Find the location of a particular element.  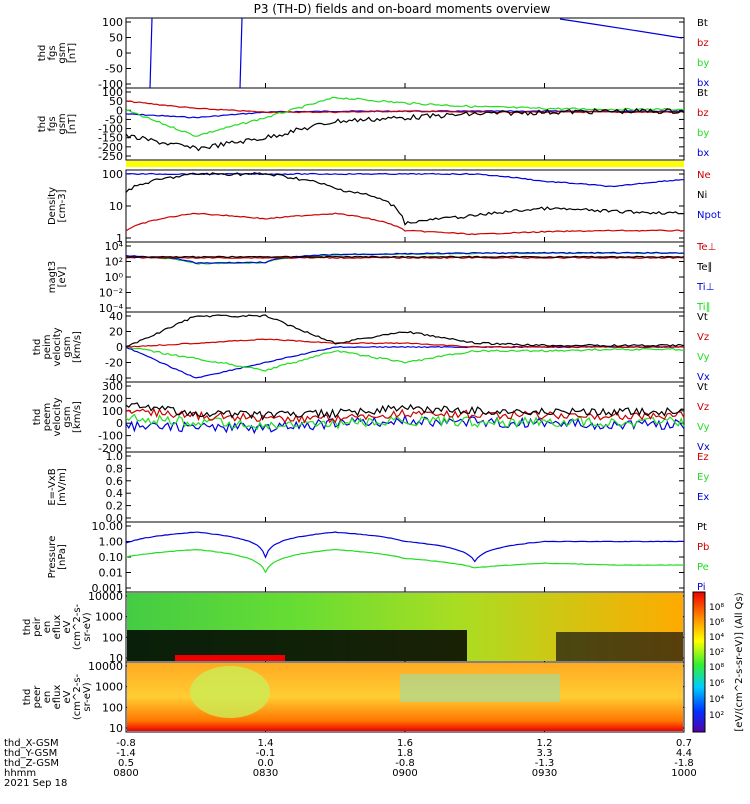

legend-Ne: Ne is located at coordinates (704, 175).